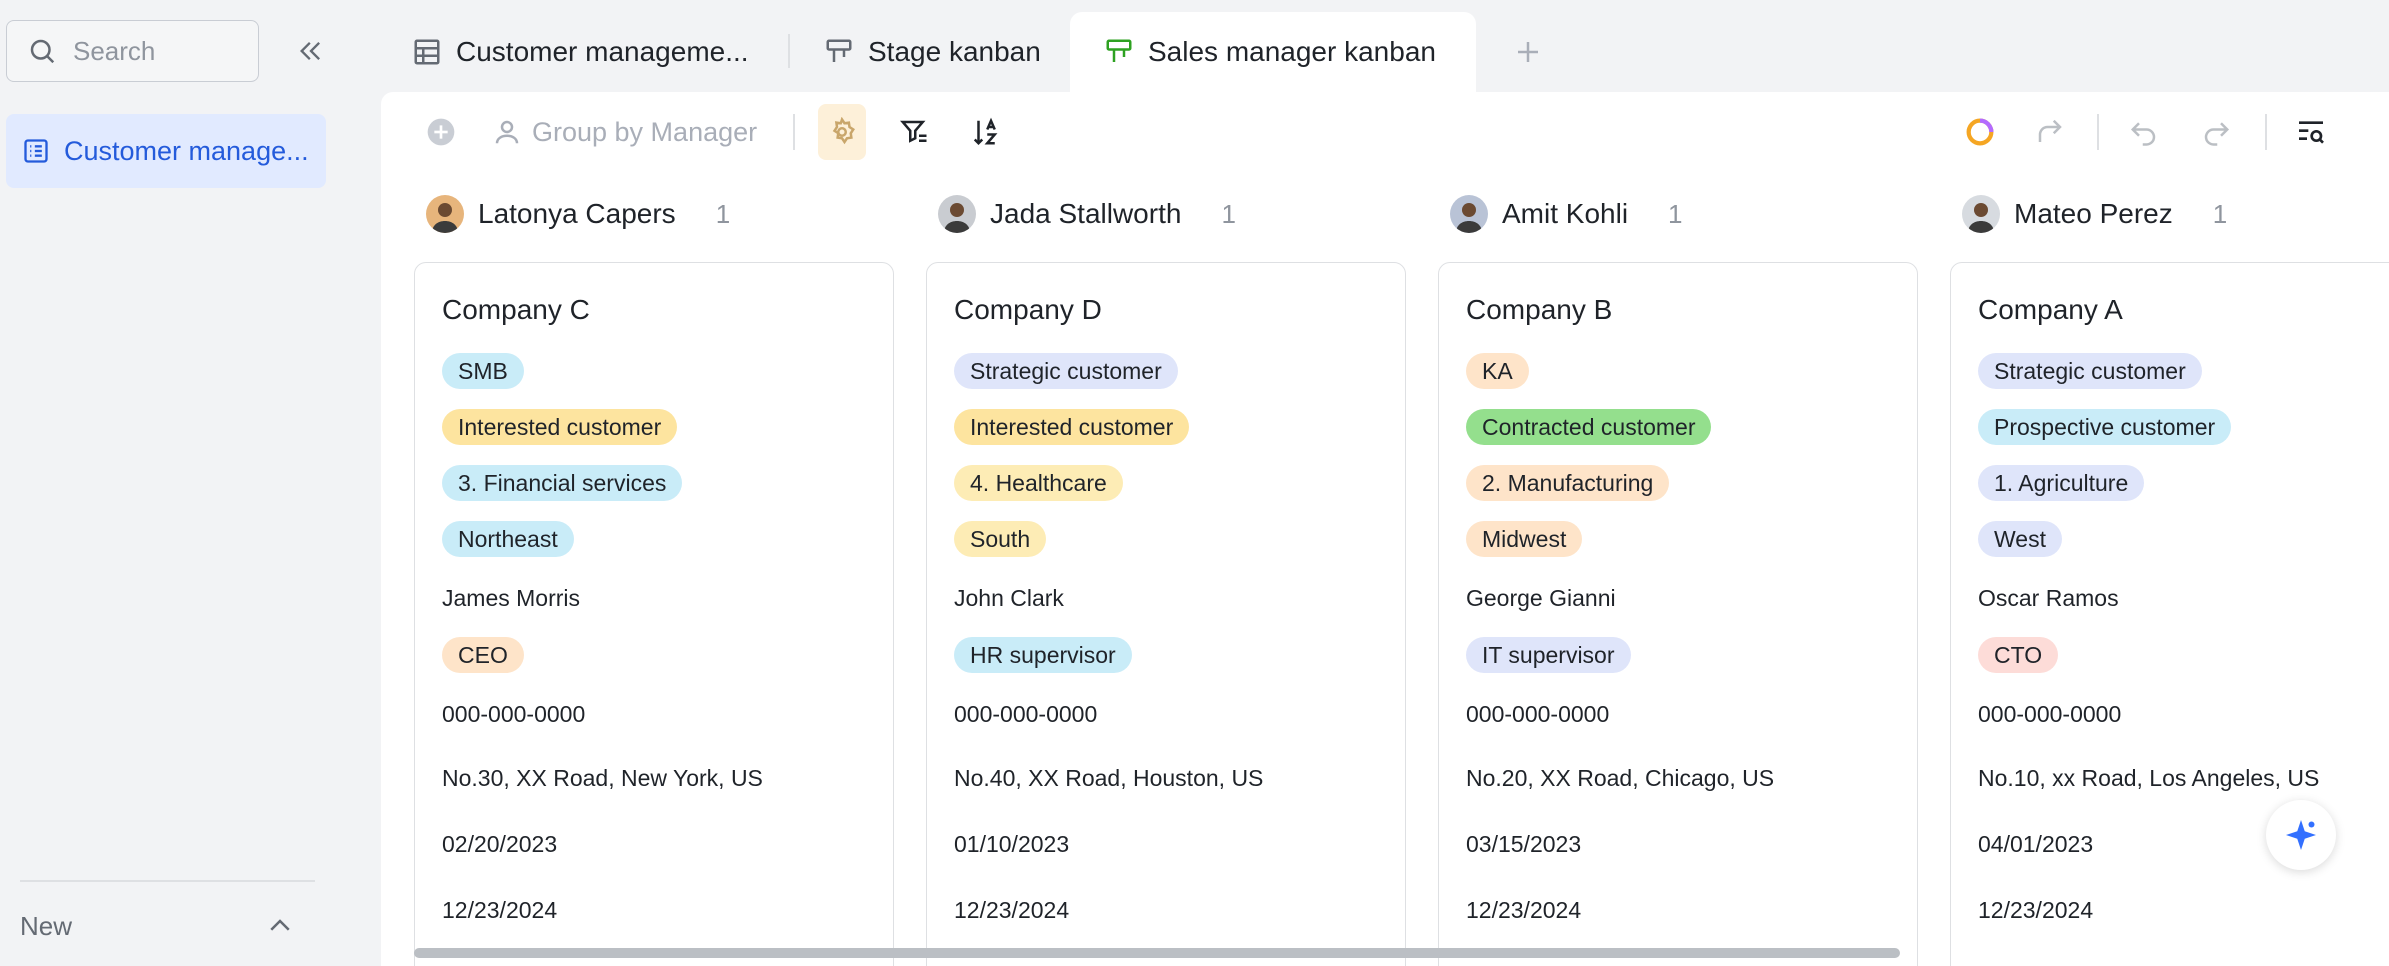  Describe the element at coordinates (1620, 778) in the screenshot. I see `address: No.20, XX Road, Chicago, US` at that location.